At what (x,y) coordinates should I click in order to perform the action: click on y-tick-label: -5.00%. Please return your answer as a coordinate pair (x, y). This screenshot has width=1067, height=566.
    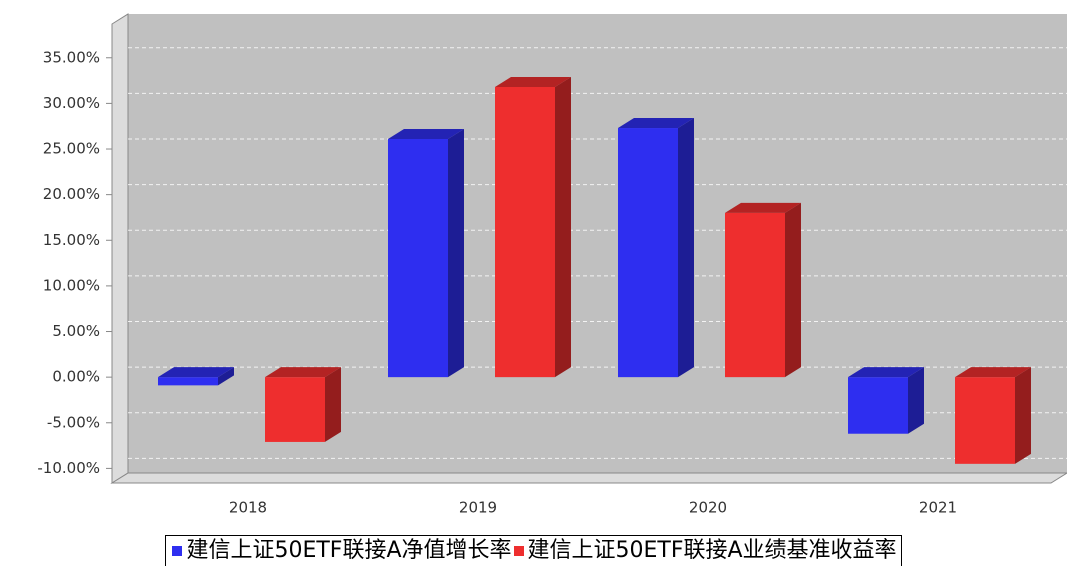
    Looking at the image, I should click on (73, 422).